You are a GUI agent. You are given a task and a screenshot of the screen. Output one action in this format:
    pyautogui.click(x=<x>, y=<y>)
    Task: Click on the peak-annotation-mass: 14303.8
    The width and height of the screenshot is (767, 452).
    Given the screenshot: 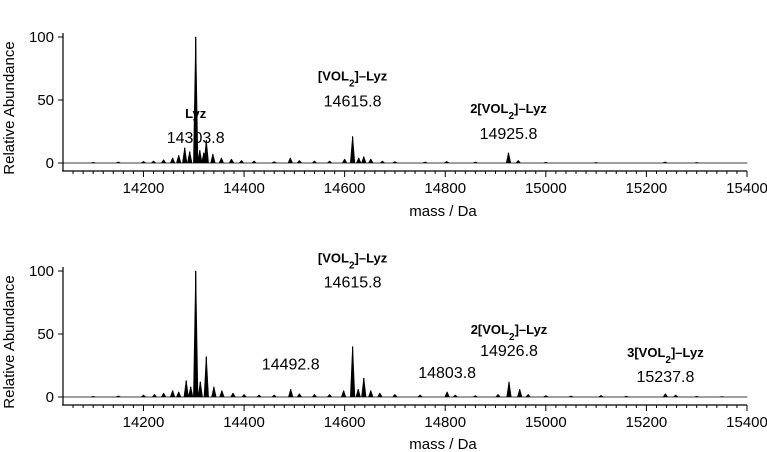 What is the action you would take?
    pyautogui.click(x=196, y=138)
    